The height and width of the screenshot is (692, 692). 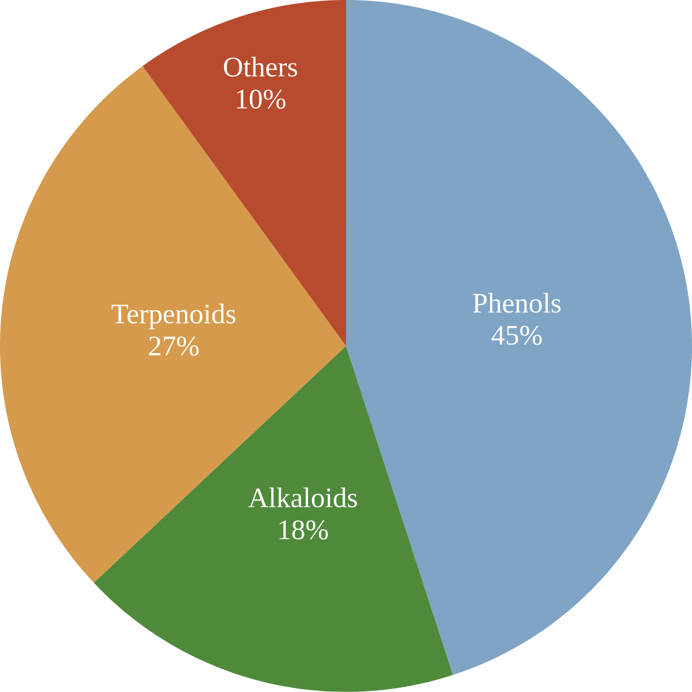 What do you see at coordinates (516, 302) in the screenshot?
I see `slice-label: Phenols` at bounding box center [516, 302].